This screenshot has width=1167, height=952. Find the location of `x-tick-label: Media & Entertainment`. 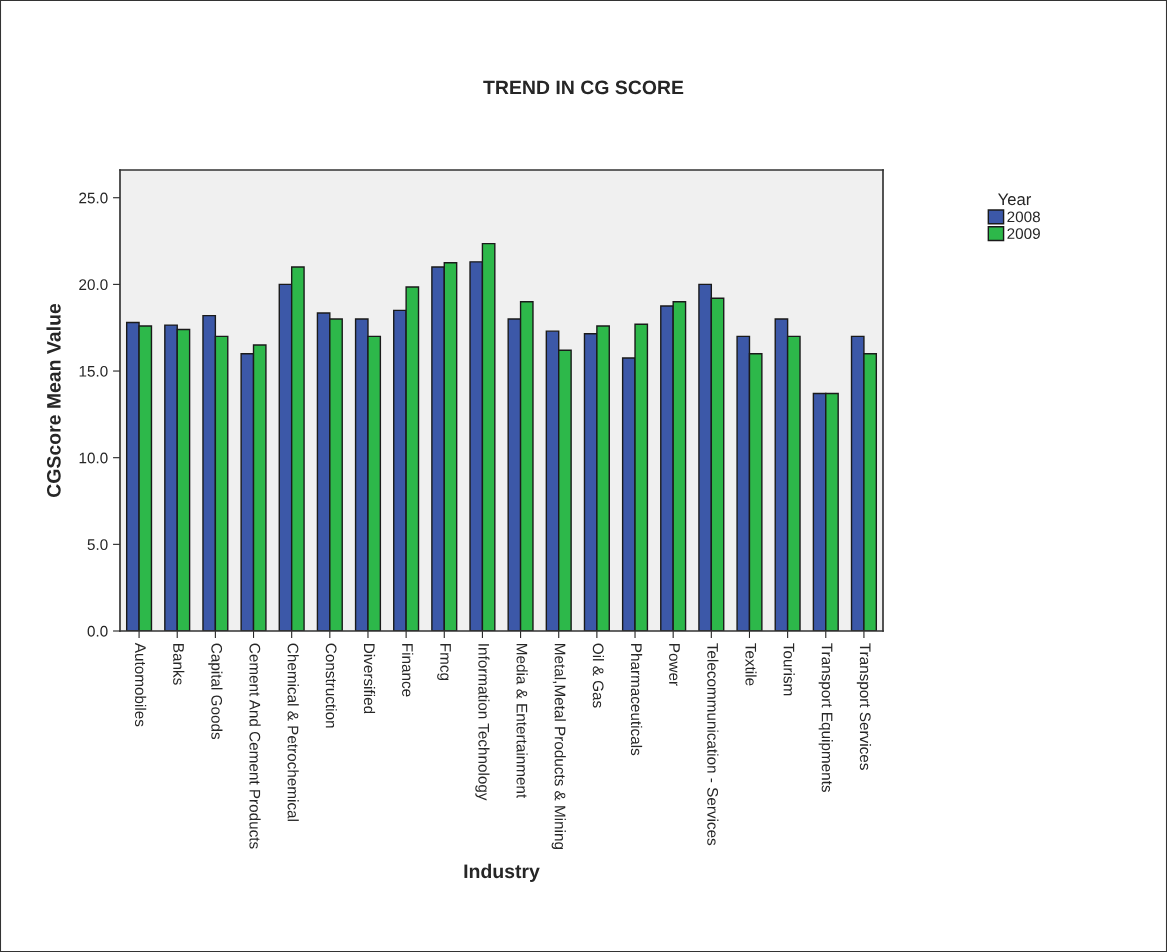

x-tick-label: Media & Entertainment is located at coordinates (522, 721).